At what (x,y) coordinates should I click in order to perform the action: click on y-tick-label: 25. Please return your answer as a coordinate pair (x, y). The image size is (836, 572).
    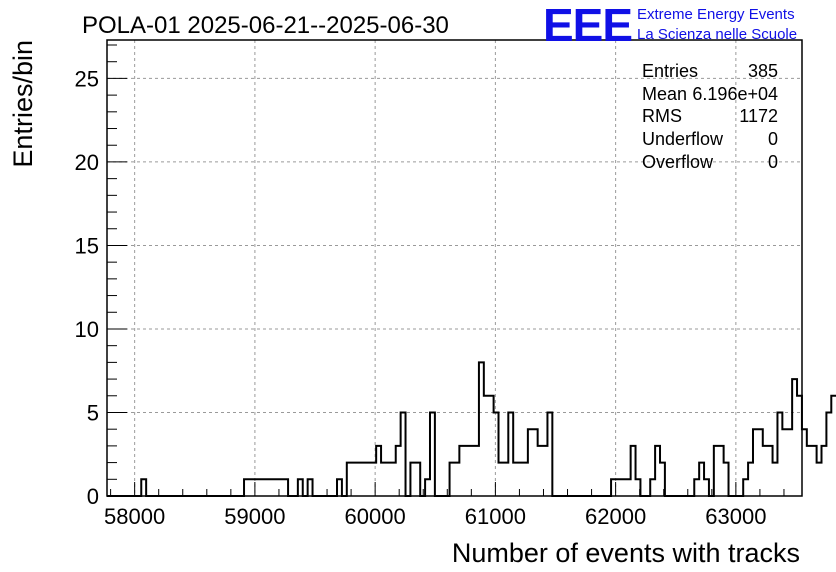
    Looking at the image, I should click on (87, 78).